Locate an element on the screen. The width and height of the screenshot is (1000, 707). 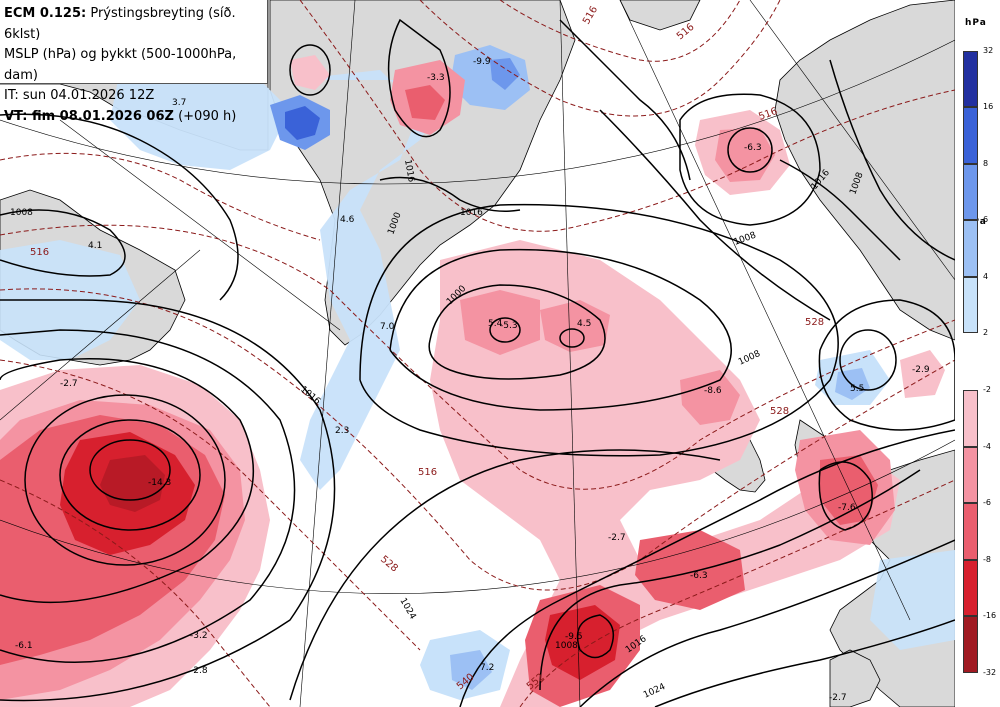
change-value: -3.2 is located at coordinates (199, 636).